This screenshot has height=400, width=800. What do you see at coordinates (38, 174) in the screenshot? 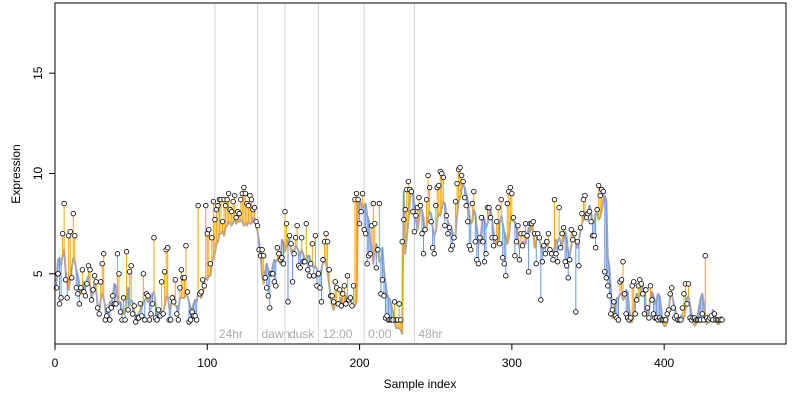
I see `y-tick-label: 10` at bounding box center [38, 174].